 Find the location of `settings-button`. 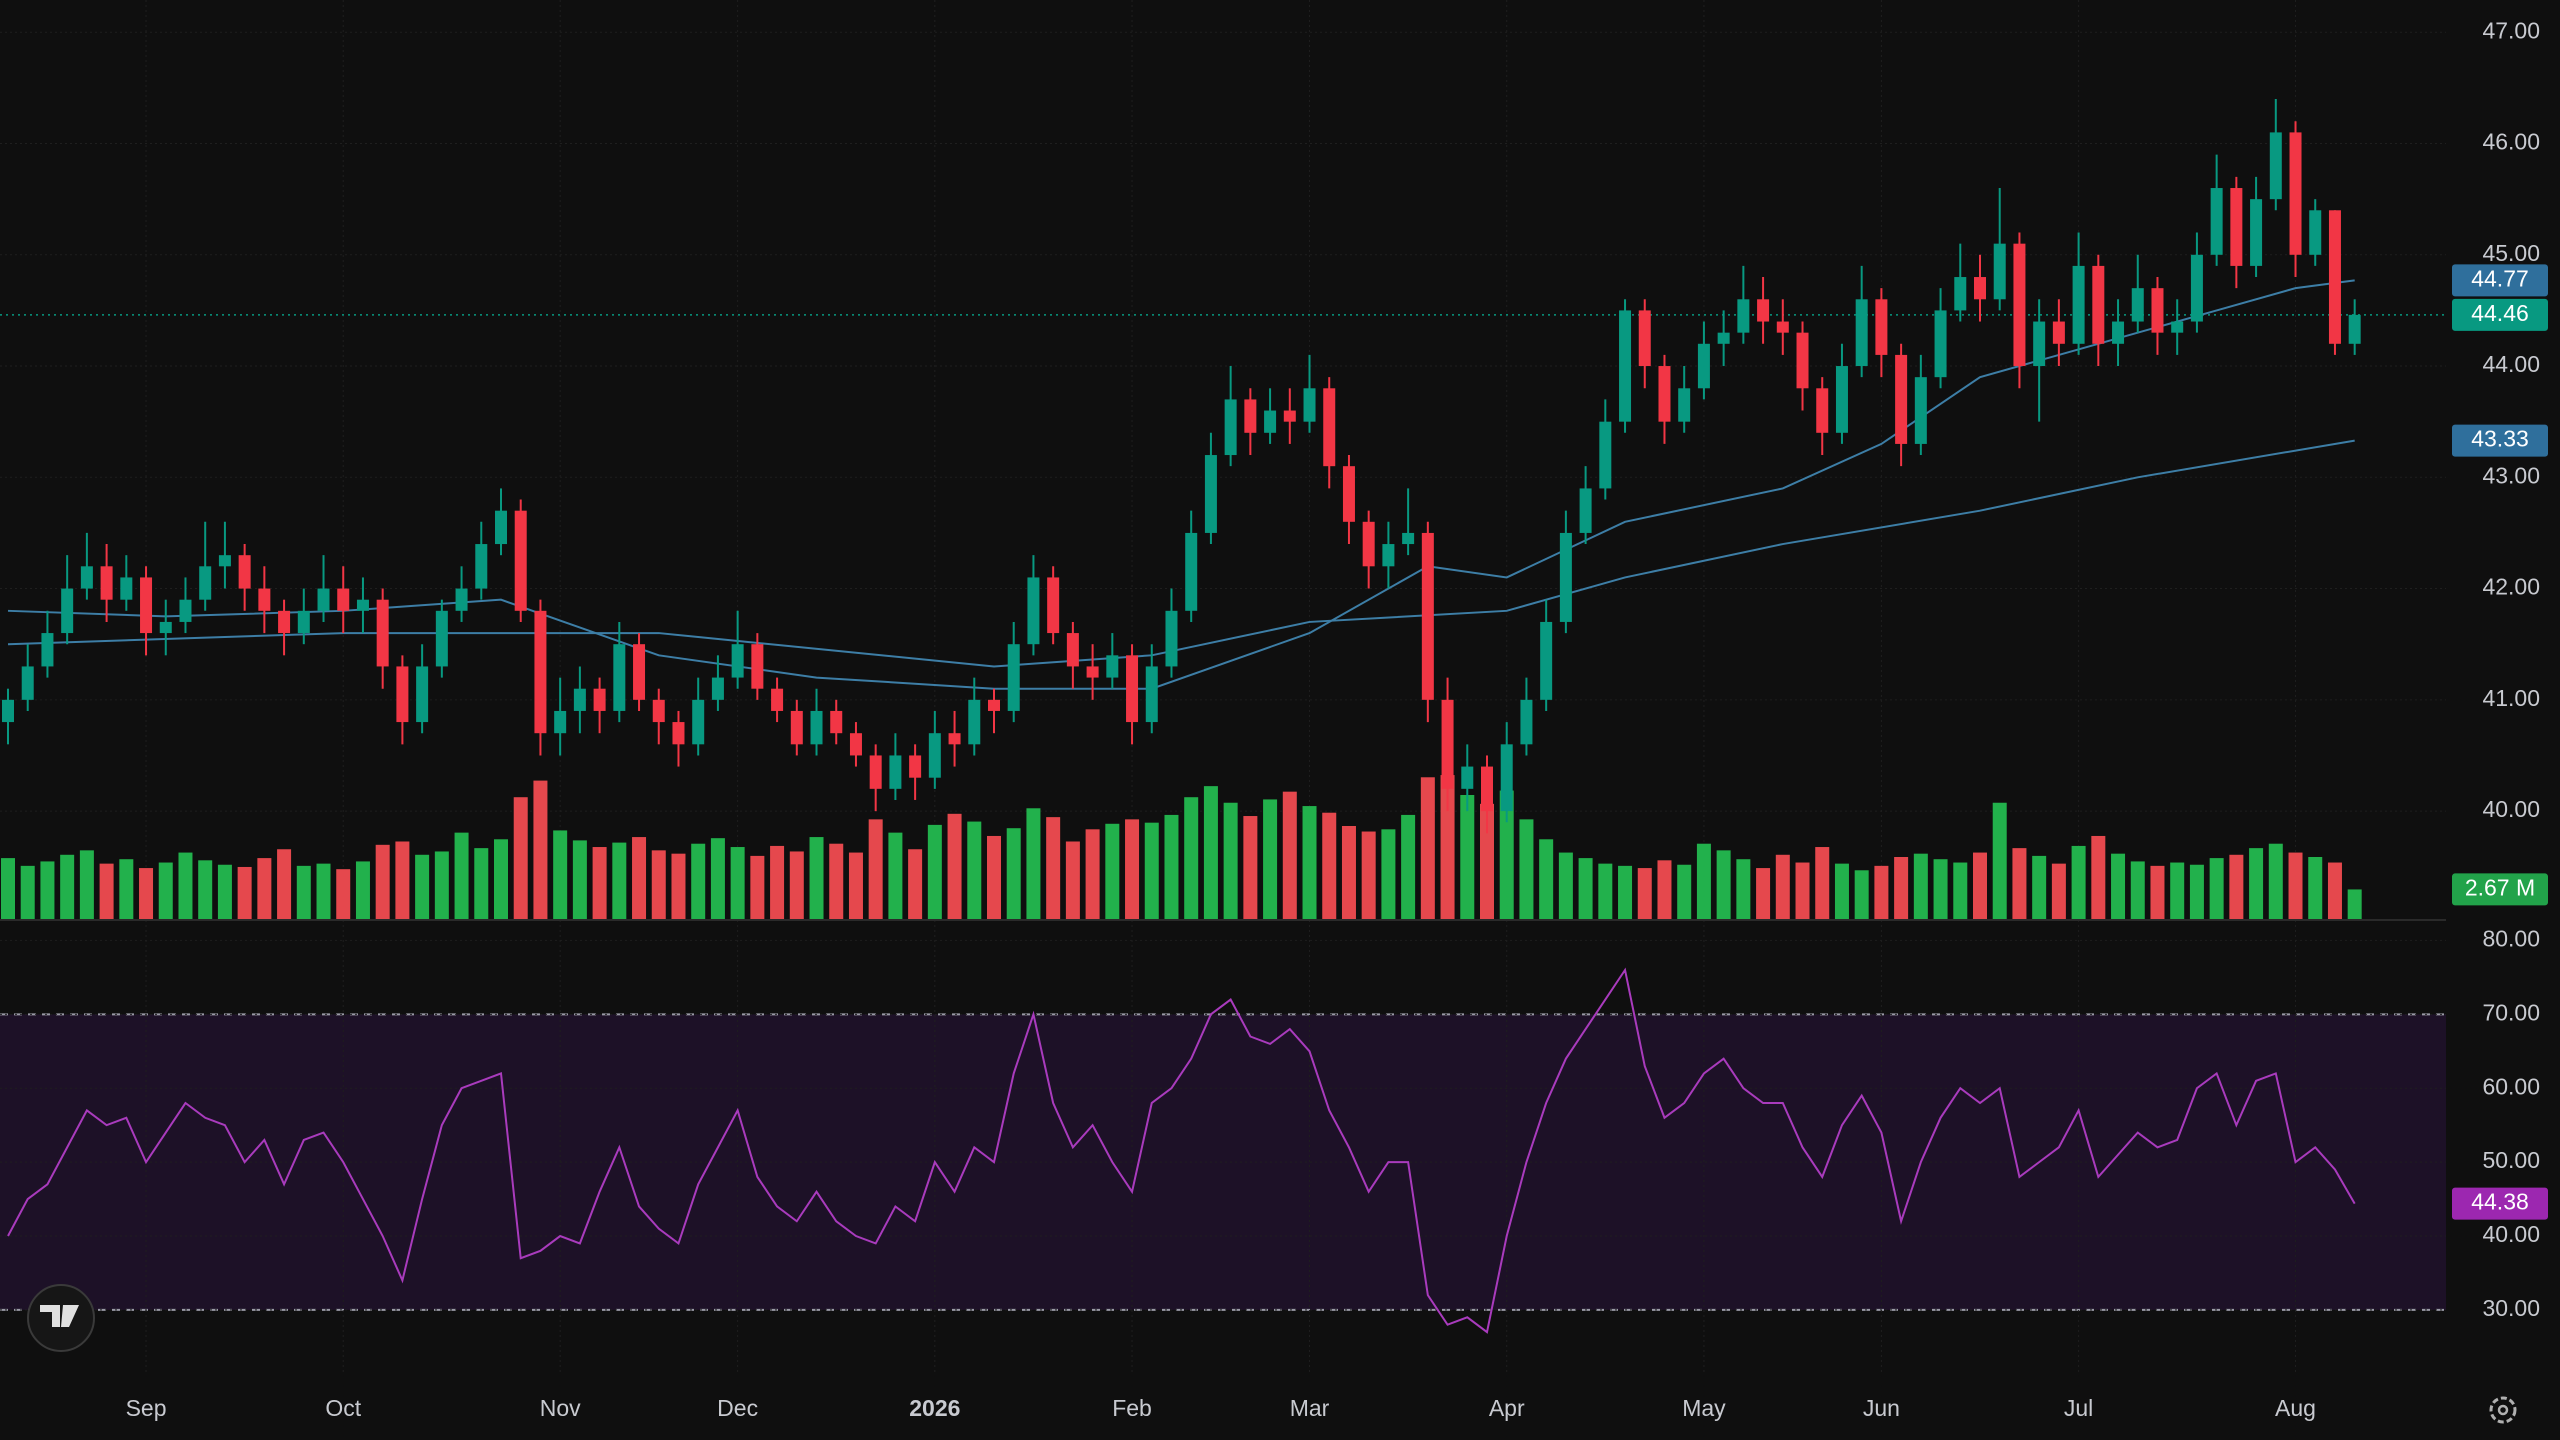

settings-button is located at coordinates (2503, 1410).